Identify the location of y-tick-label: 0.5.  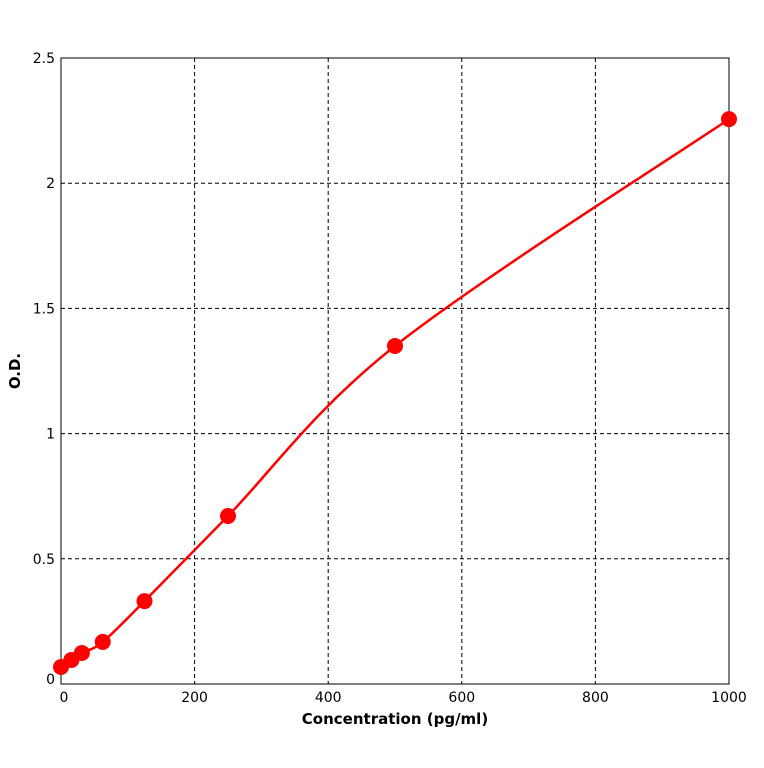
(44, 560).